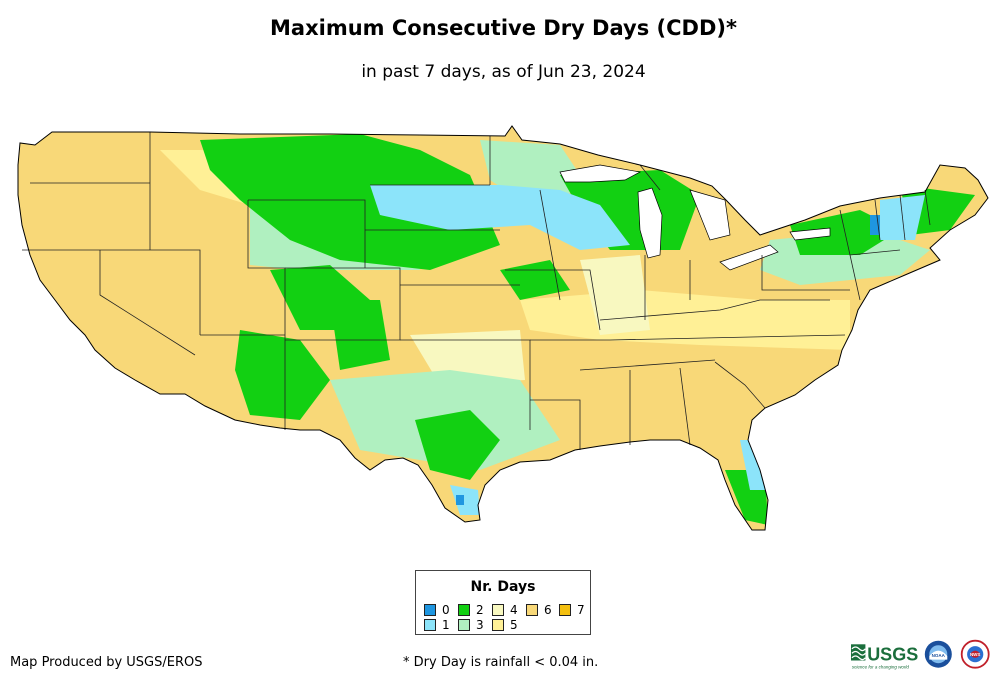  I want to click on legend-item-2: 2, so click(471, 610).